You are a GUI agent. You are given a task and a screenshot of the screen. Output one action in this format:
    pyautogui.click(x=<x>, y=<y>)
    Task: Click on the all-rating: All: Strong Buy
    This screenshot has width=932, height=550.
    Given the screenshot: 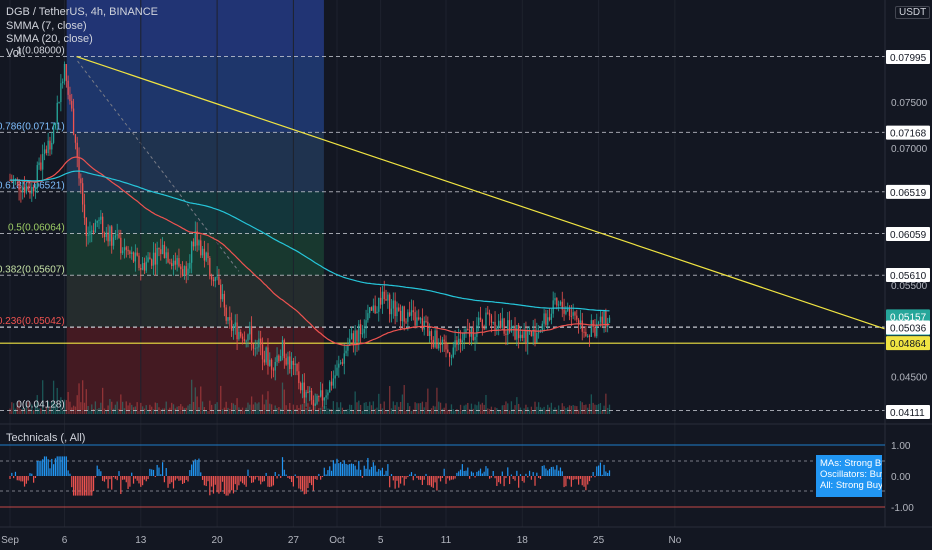 What is the action you would take?
    pyautogui.click(x=851, y=485)
    